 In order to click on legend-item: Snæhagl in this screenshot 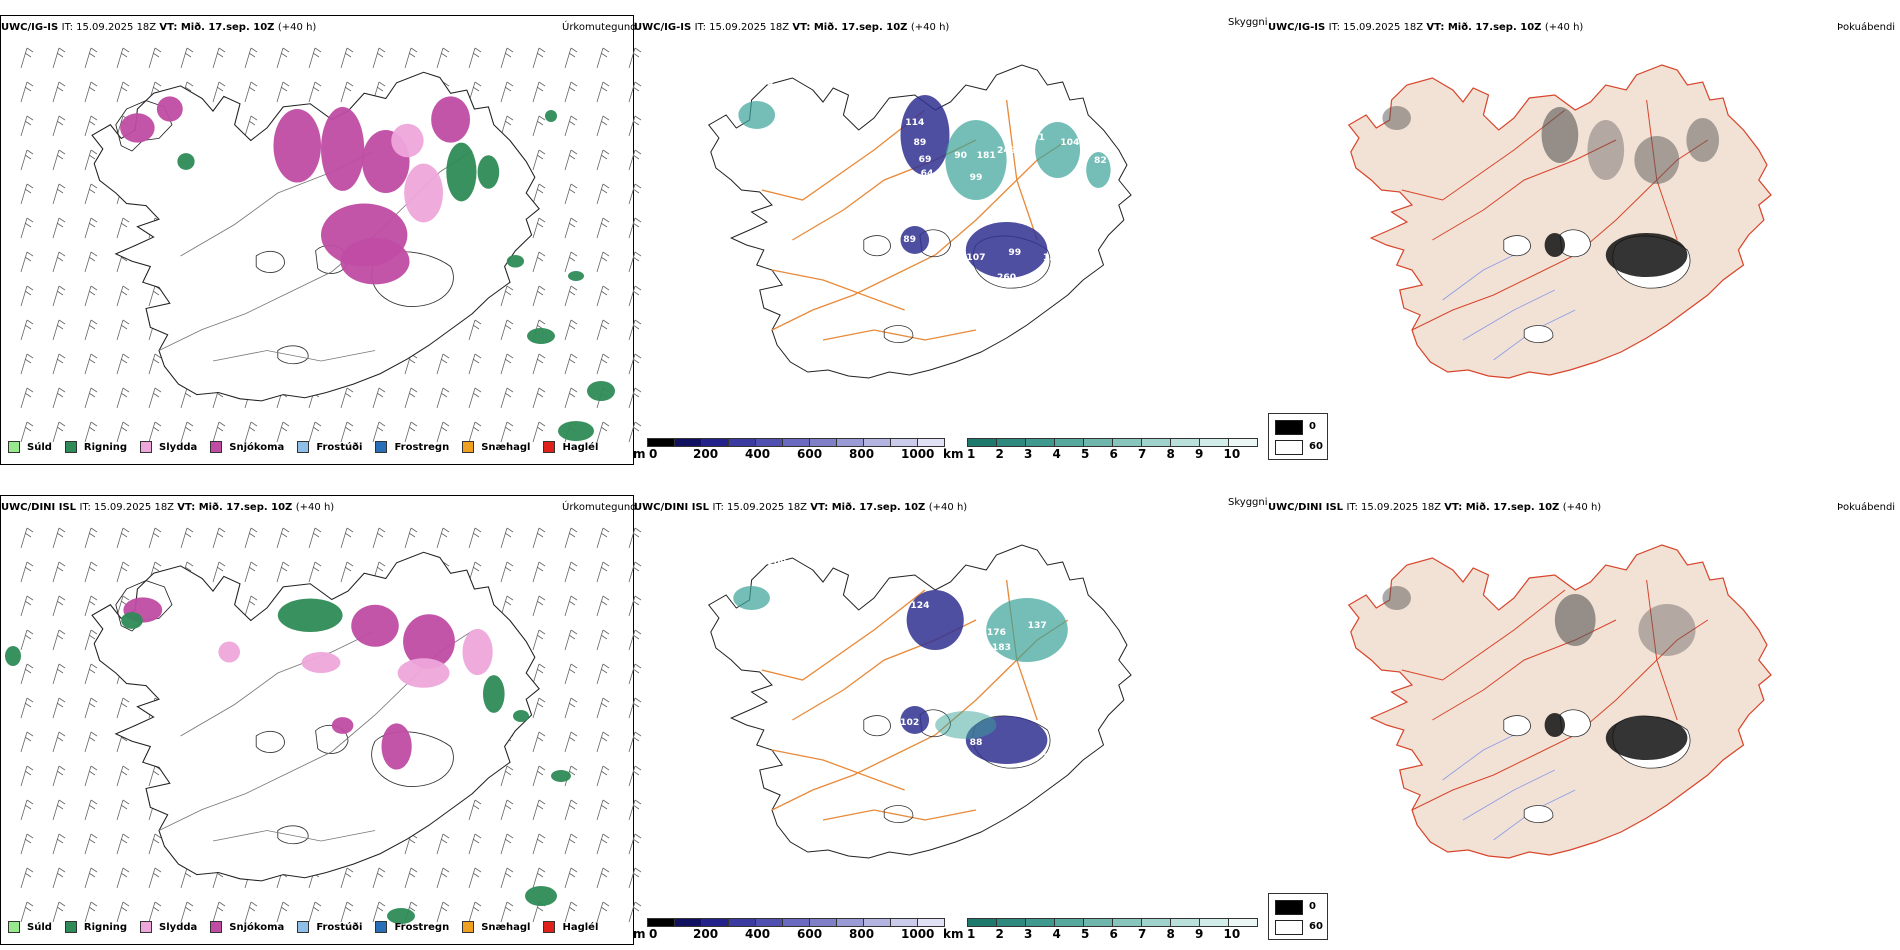, I will do `click(496, 927)`.